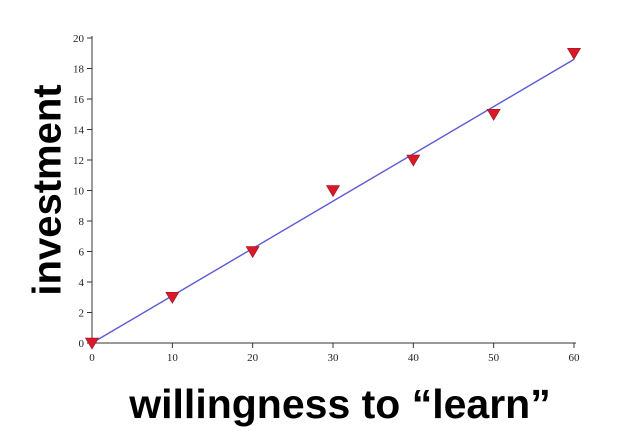 This screenshot has height=438, width=618. Describe the element at coordinates (79, 39) in the screenshot. I see `y-tick-label: 20` at that location.